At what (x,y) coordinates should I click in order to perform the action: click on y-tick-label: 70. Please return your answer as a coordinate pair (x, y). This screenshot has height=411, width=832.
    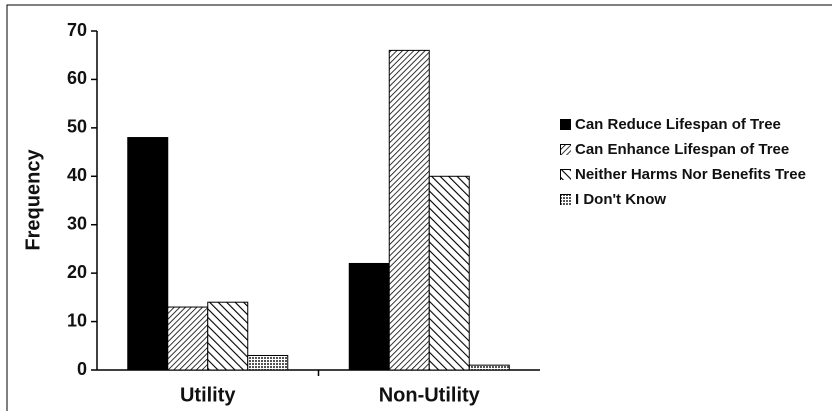
    Looking at the image, I should click on (77, 30).